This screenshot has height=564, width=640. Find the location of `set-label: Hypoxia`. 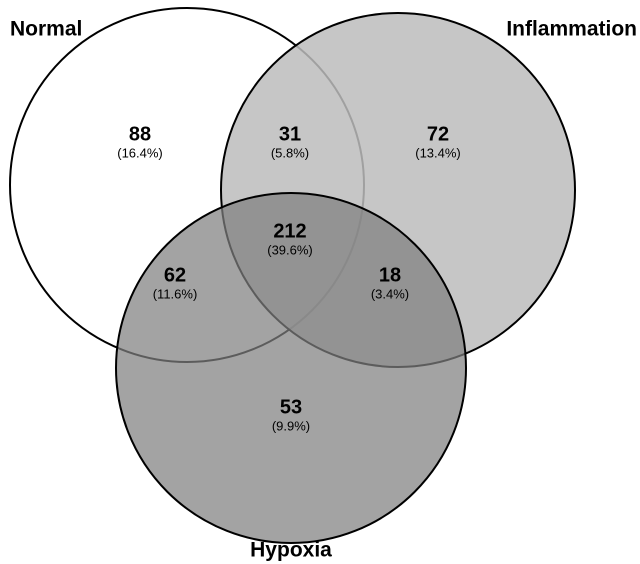

set-label: Hypoxia is located at coordinates (291, 550).